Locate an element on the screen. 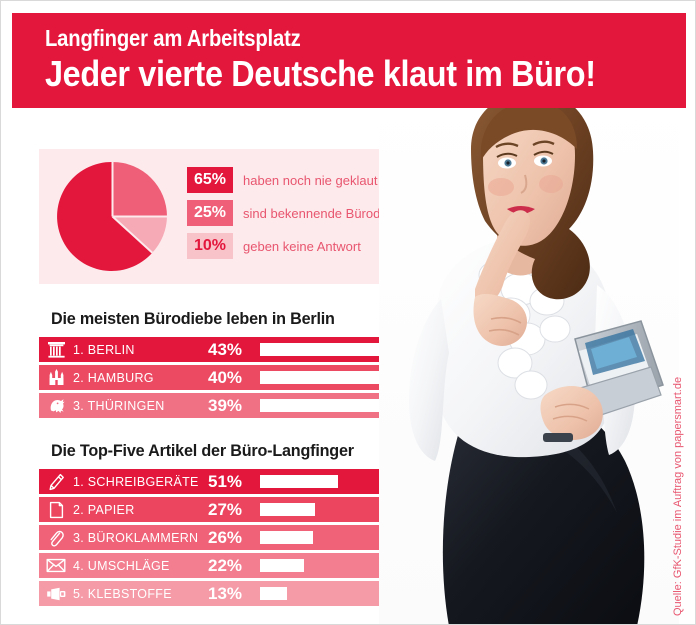 This screenshot has height=625, width=696. legend-percent: 10% is located at coordinates (210, 246).